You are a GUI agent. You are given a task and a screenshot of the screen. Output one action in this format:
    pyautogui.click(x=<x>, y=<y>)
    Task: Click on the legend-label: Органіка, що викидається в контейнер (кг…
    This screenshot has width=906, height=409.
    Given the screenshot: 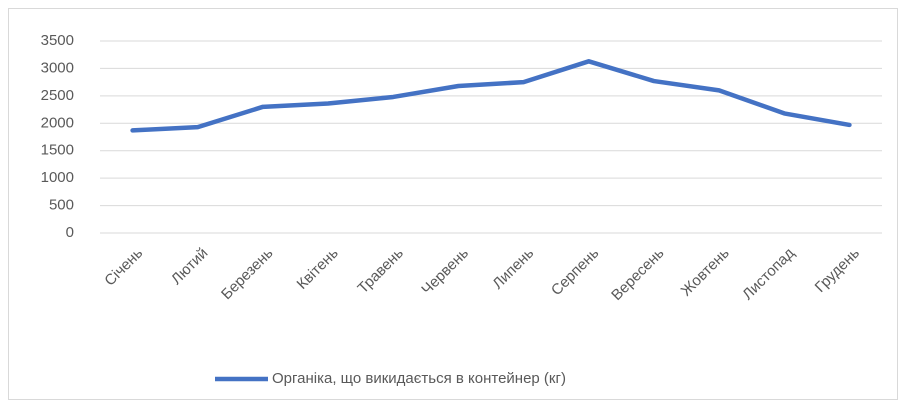 What is the action you would take?
    pyautogui.click(x=419, y=378)
    